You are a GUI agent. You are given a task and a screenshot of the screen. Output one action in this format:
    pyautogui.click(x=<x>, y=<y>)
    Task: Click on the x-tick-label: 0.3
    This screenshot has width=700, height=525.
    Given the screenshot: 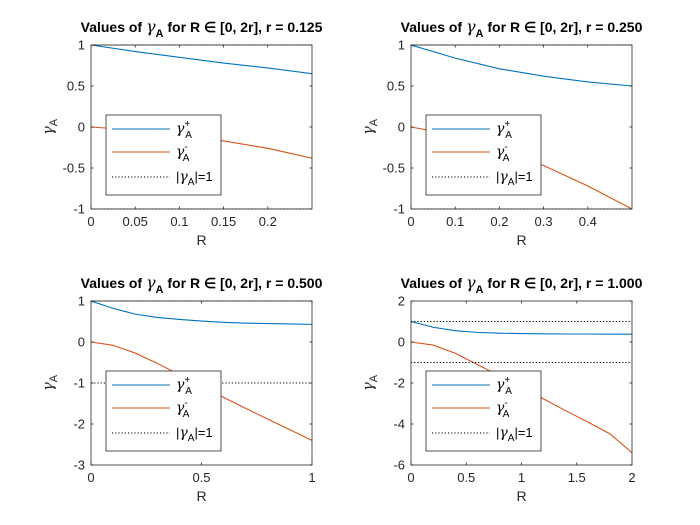 What is the action you would take?
    pyautogui.click(x=544, y=221)
    